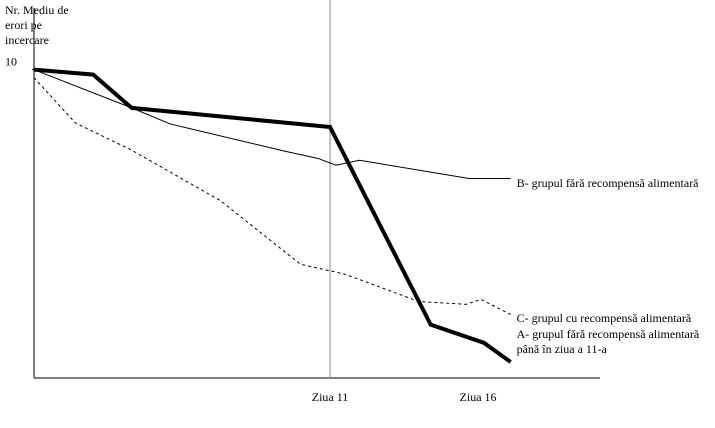 The image size is (715, 428). Describe the element at coordinates (330, 397) in the screenshot. I see `x-tick-label: Ziua 11` at that location.